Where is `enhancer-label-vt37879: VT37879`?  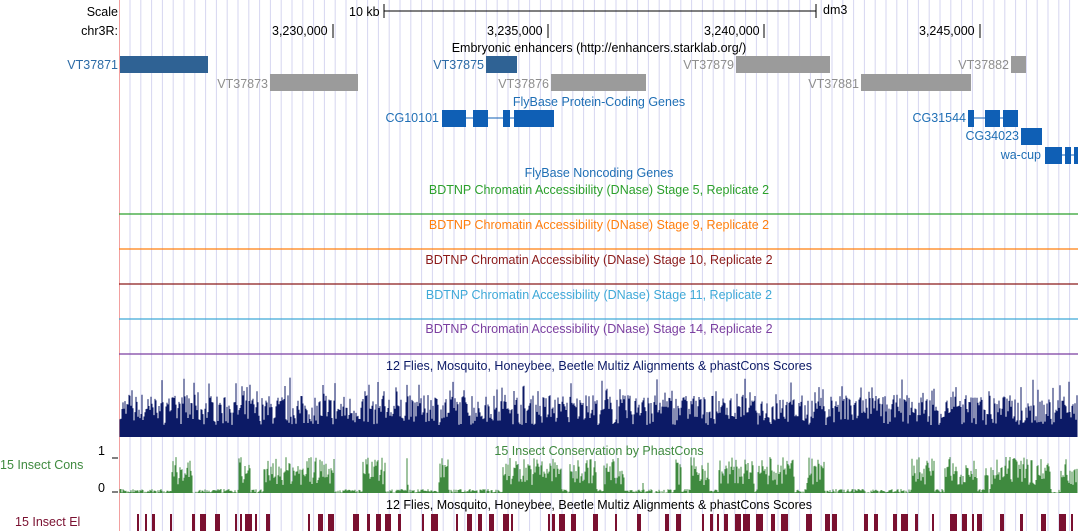
enhancer-label-vt37879: VT37879 is located at coordinates (708, 65).